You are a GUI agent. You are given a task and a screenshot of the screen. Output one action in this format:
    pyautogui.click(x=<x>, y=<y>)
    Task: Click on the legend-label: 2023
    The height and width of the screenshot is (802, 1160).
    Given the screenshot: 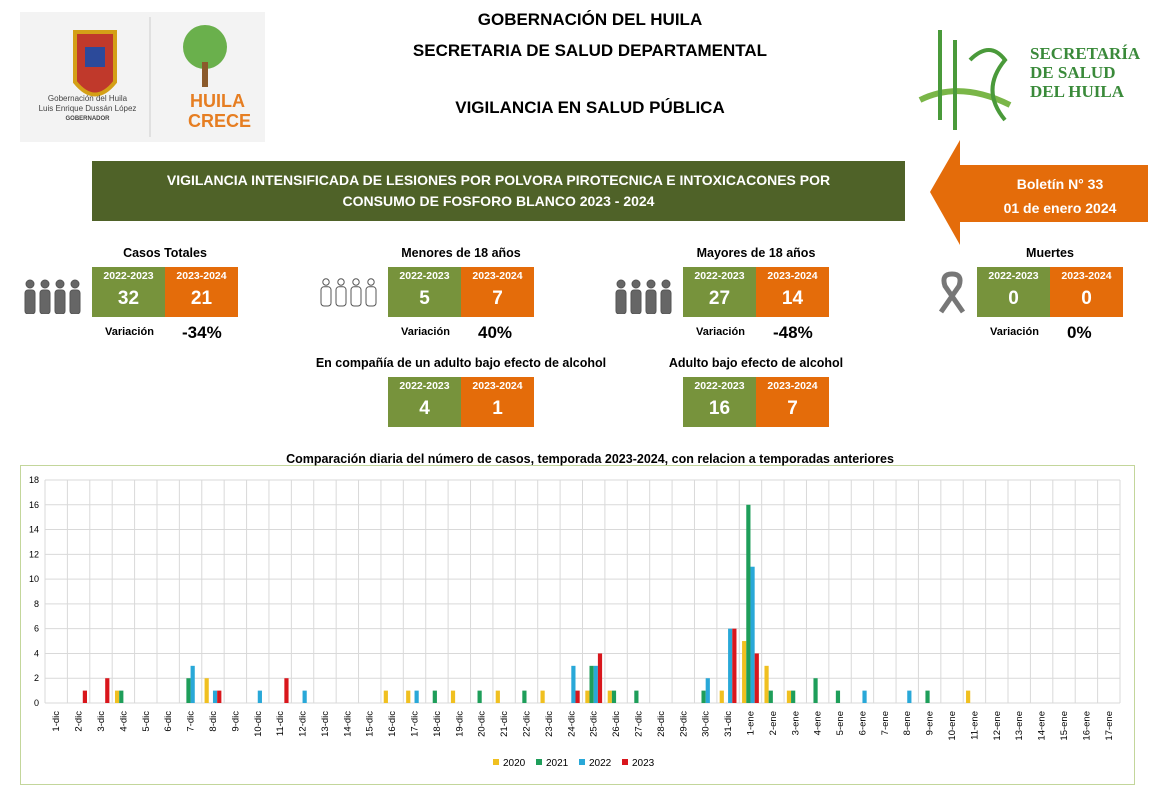 What is the action you would take?
    pyautogui.click(x=643, y=763)
    